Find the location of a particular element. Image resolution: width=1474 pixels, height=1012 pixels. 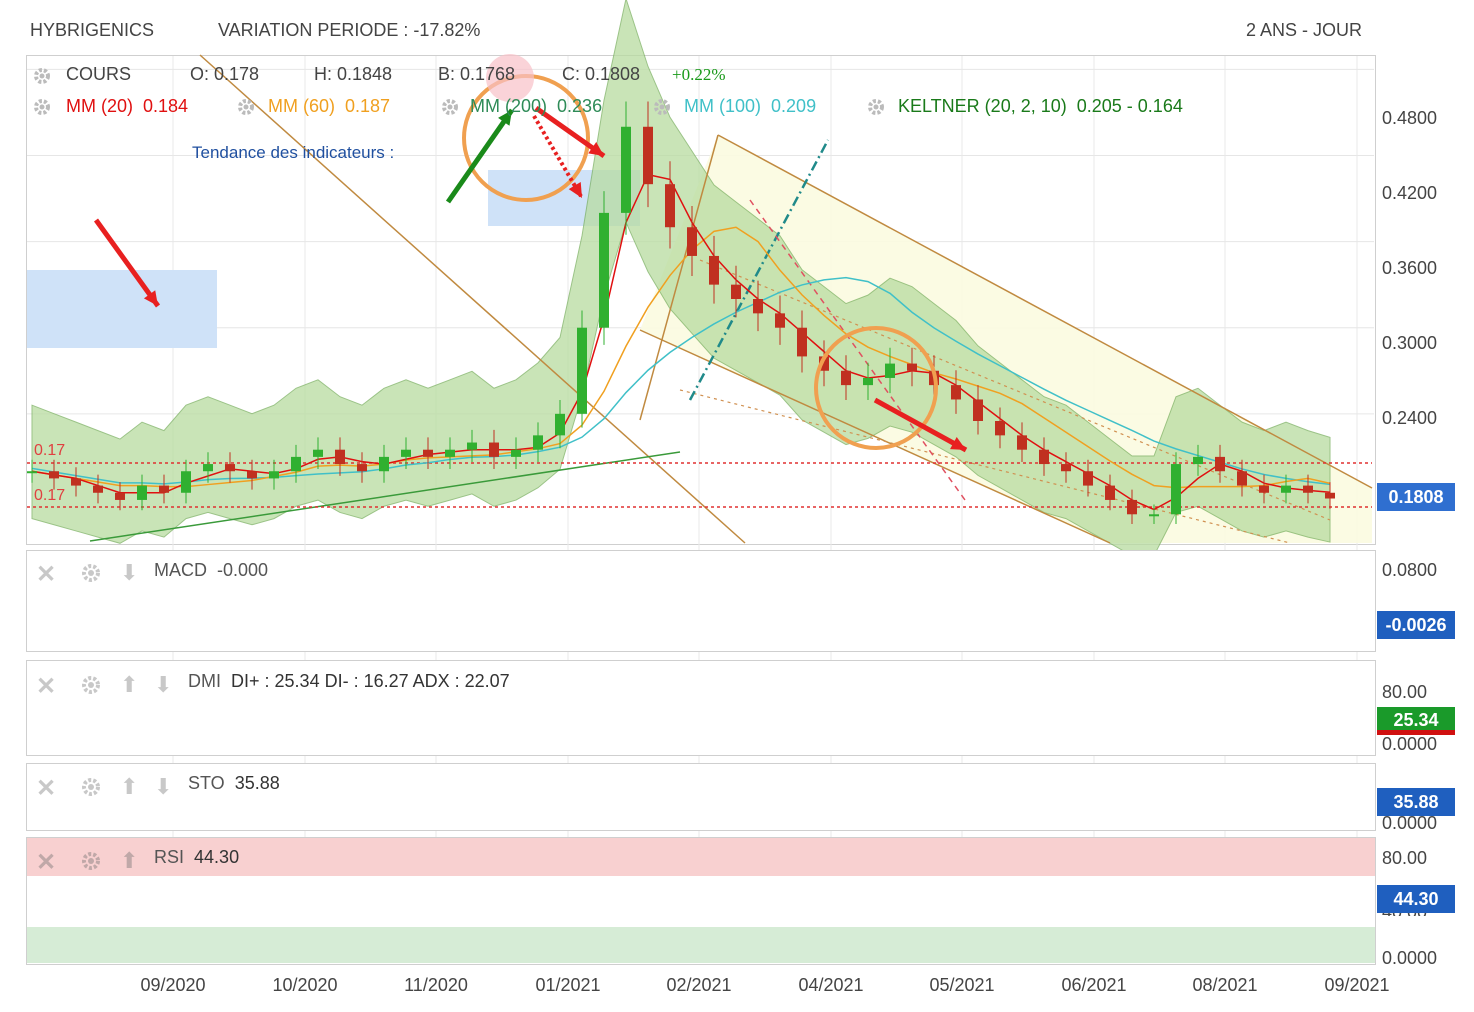

x-tick: 09/2020 is located at coordinates (173, 985).